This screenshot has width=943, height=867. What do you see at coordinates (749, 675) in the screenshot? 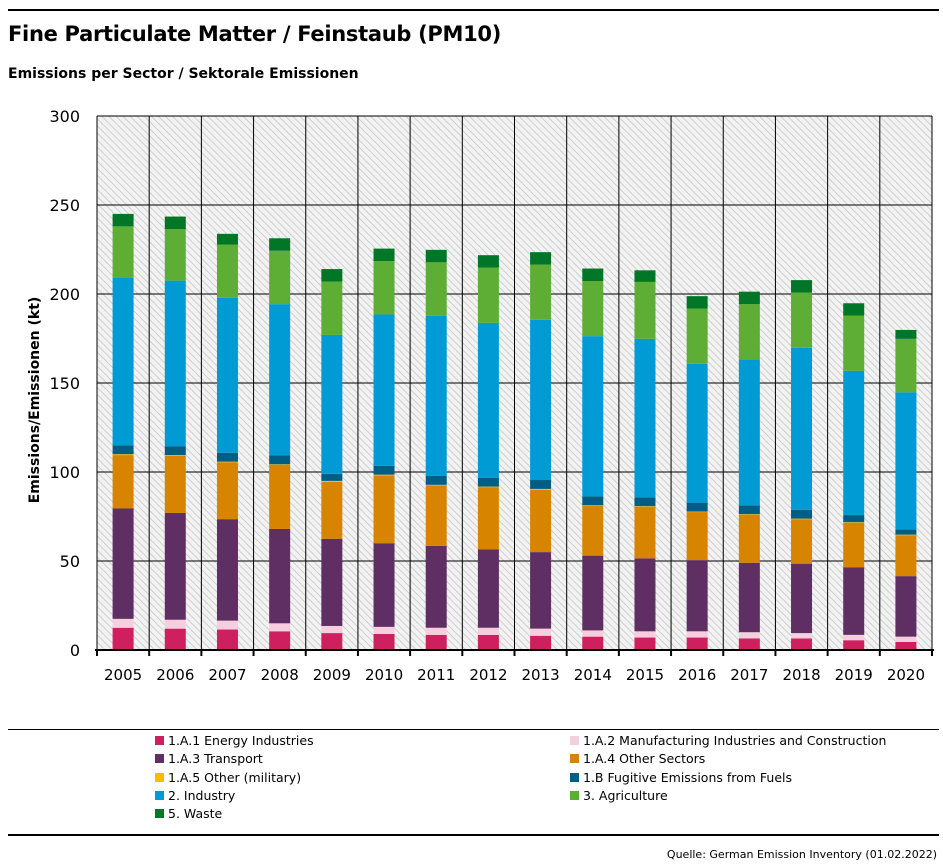
I see `x-tick-label: 2017` at bounding box center [749, 675].